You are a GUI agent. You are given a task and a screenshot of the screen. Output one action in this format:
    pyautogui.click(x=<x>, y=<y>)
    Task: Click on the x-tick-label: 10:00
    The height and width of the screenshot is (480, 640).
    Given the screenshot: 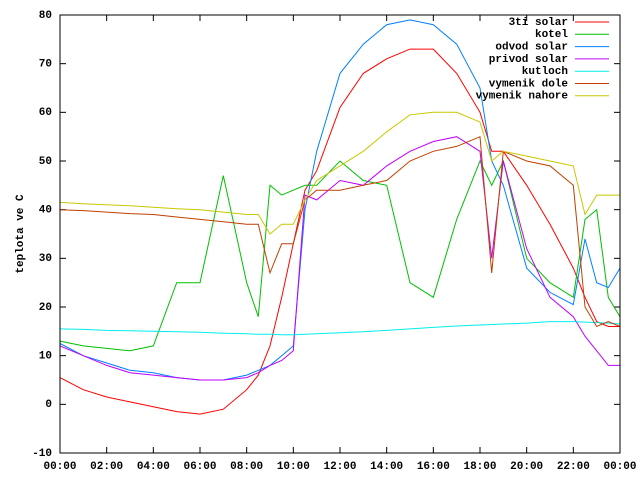 What is the action you would take?
    pyautogui.click(x=293, y=467)
    